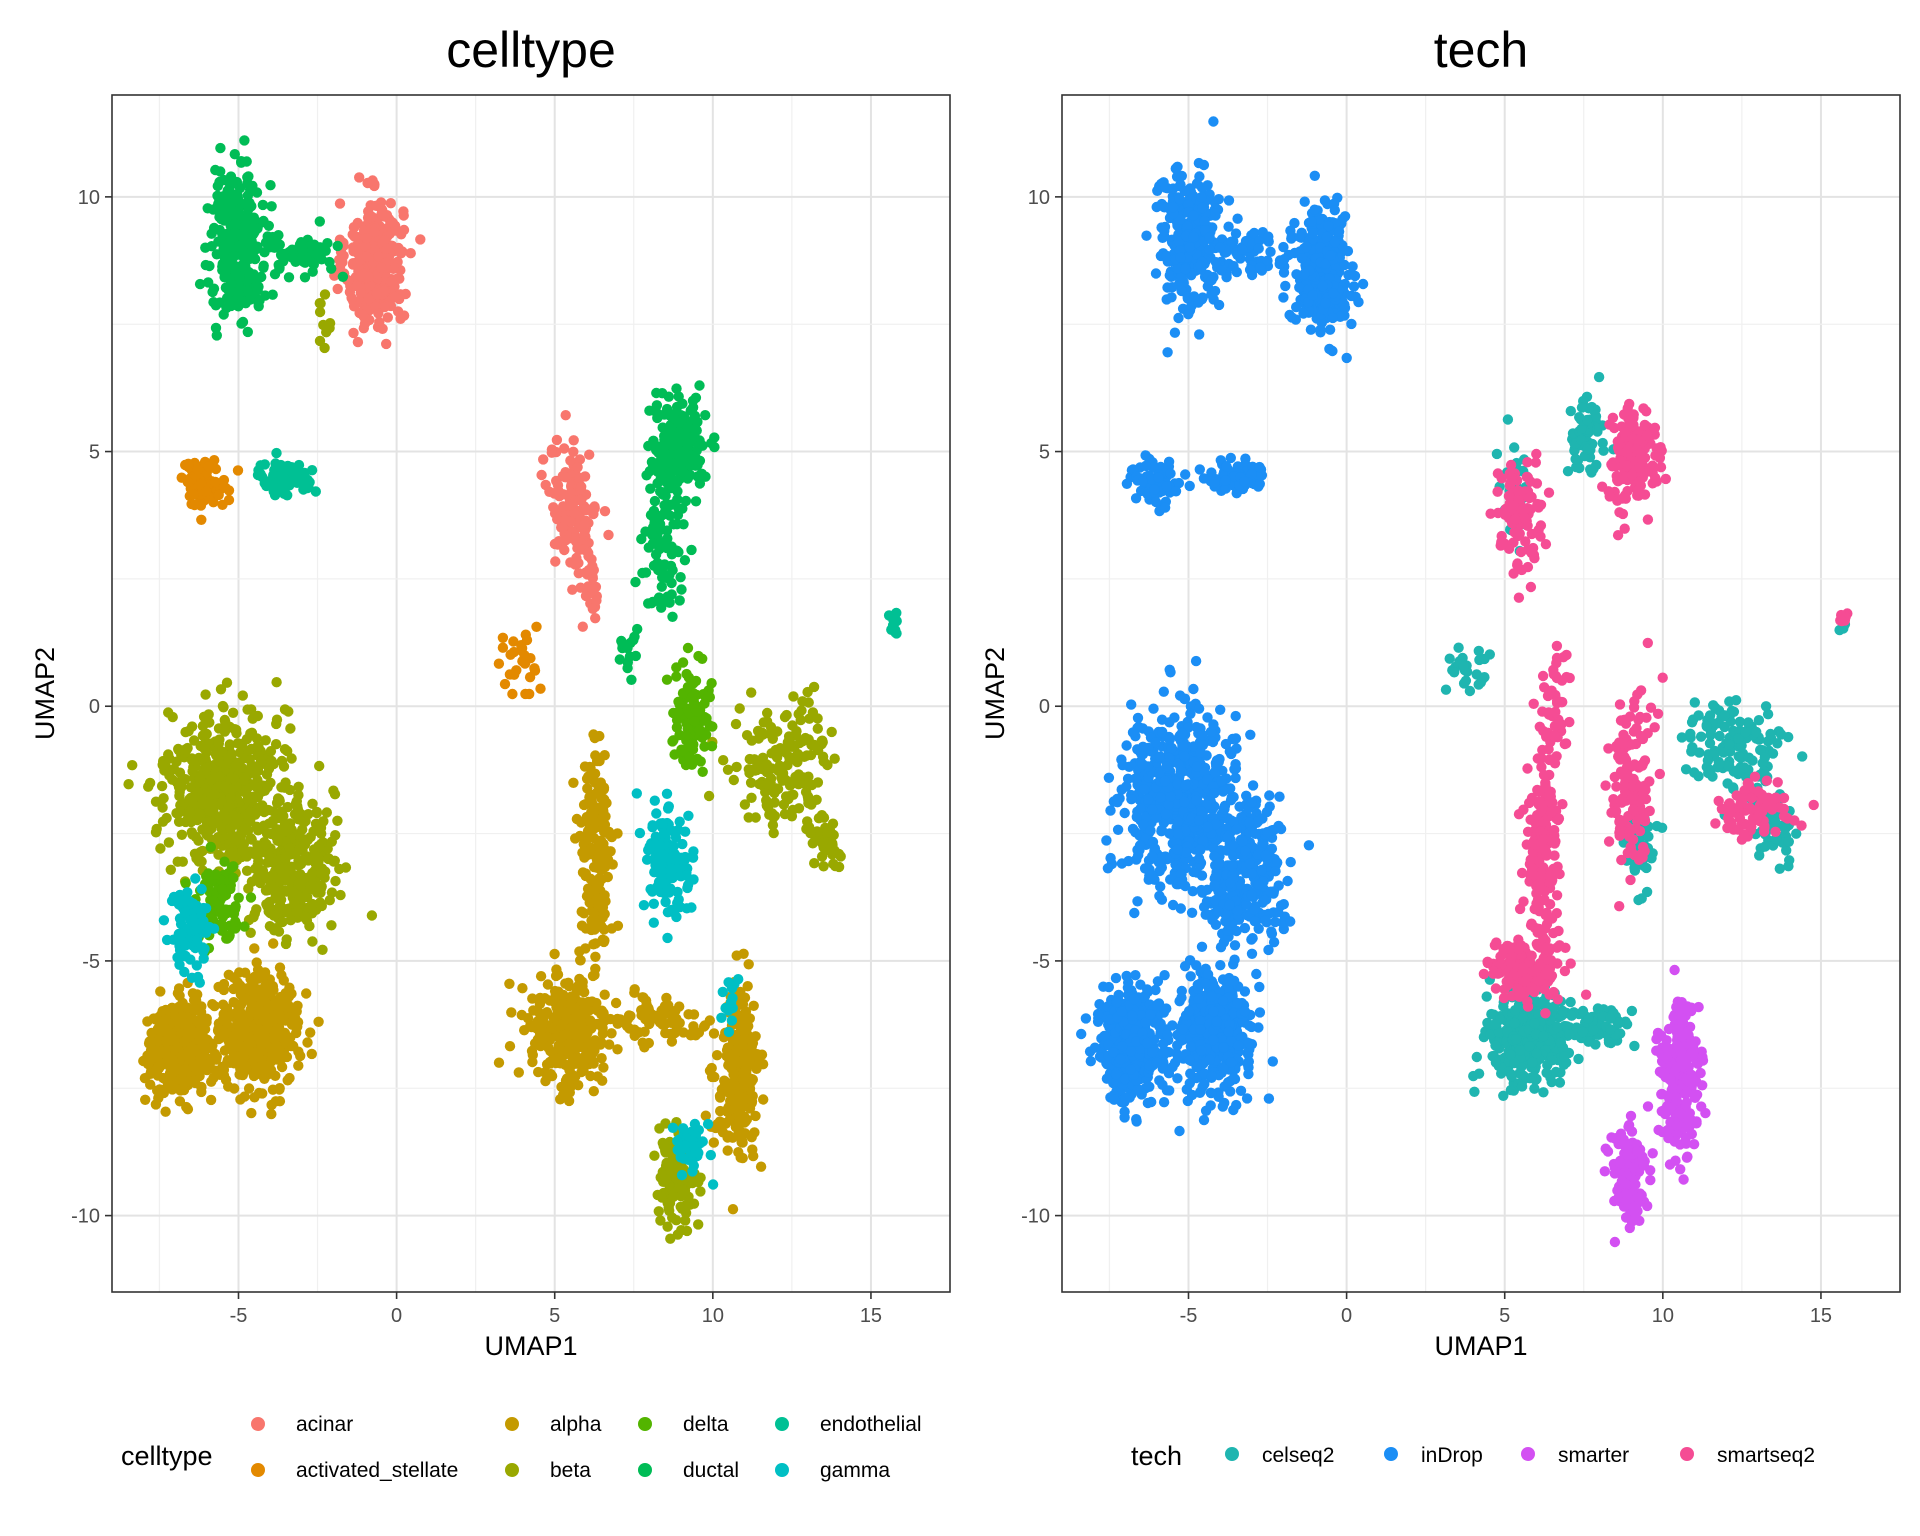  What do you see at coordinates (871, 1424) in the screenshot?
I see `legend-label: endothelial` at bounding box center [871, 1424].